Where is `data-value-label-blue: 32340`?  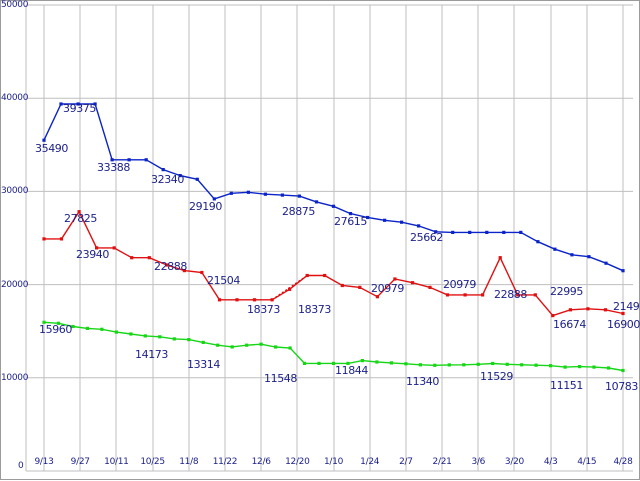 data-value-label-blue: 32340 is located at coordinates (167, 179).